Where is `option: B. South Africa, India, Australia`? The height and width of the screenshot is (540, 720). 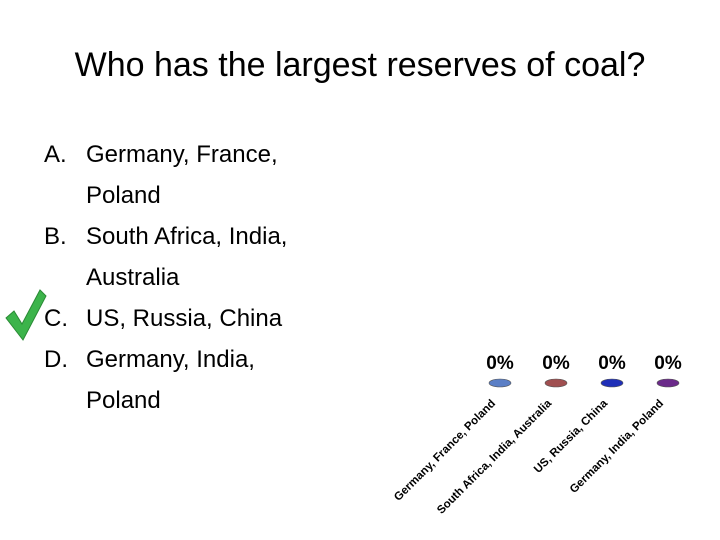 option: B. South Africa, India, Australia is located at coordinates (190, 257).